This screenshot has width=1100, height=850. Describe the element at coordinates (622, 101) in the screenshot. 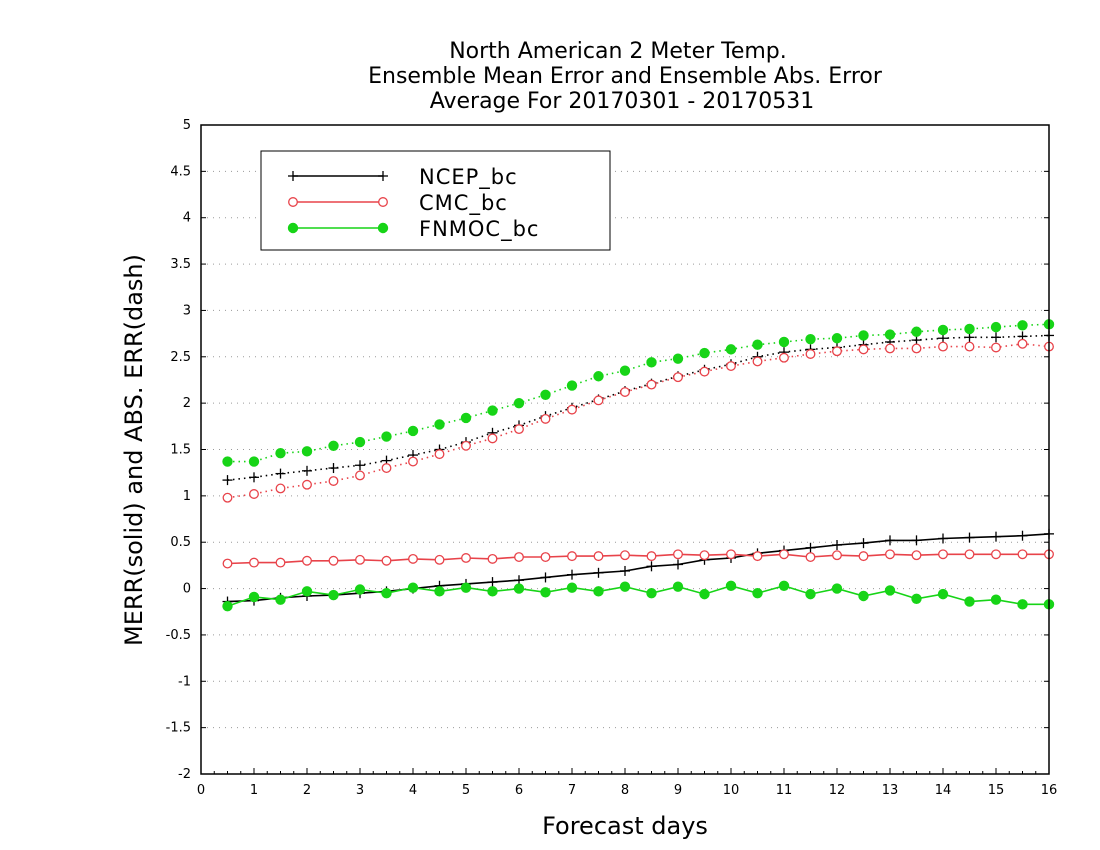

I see `chart-title-line-3: Average For 20170301 - 20170531` at that location.